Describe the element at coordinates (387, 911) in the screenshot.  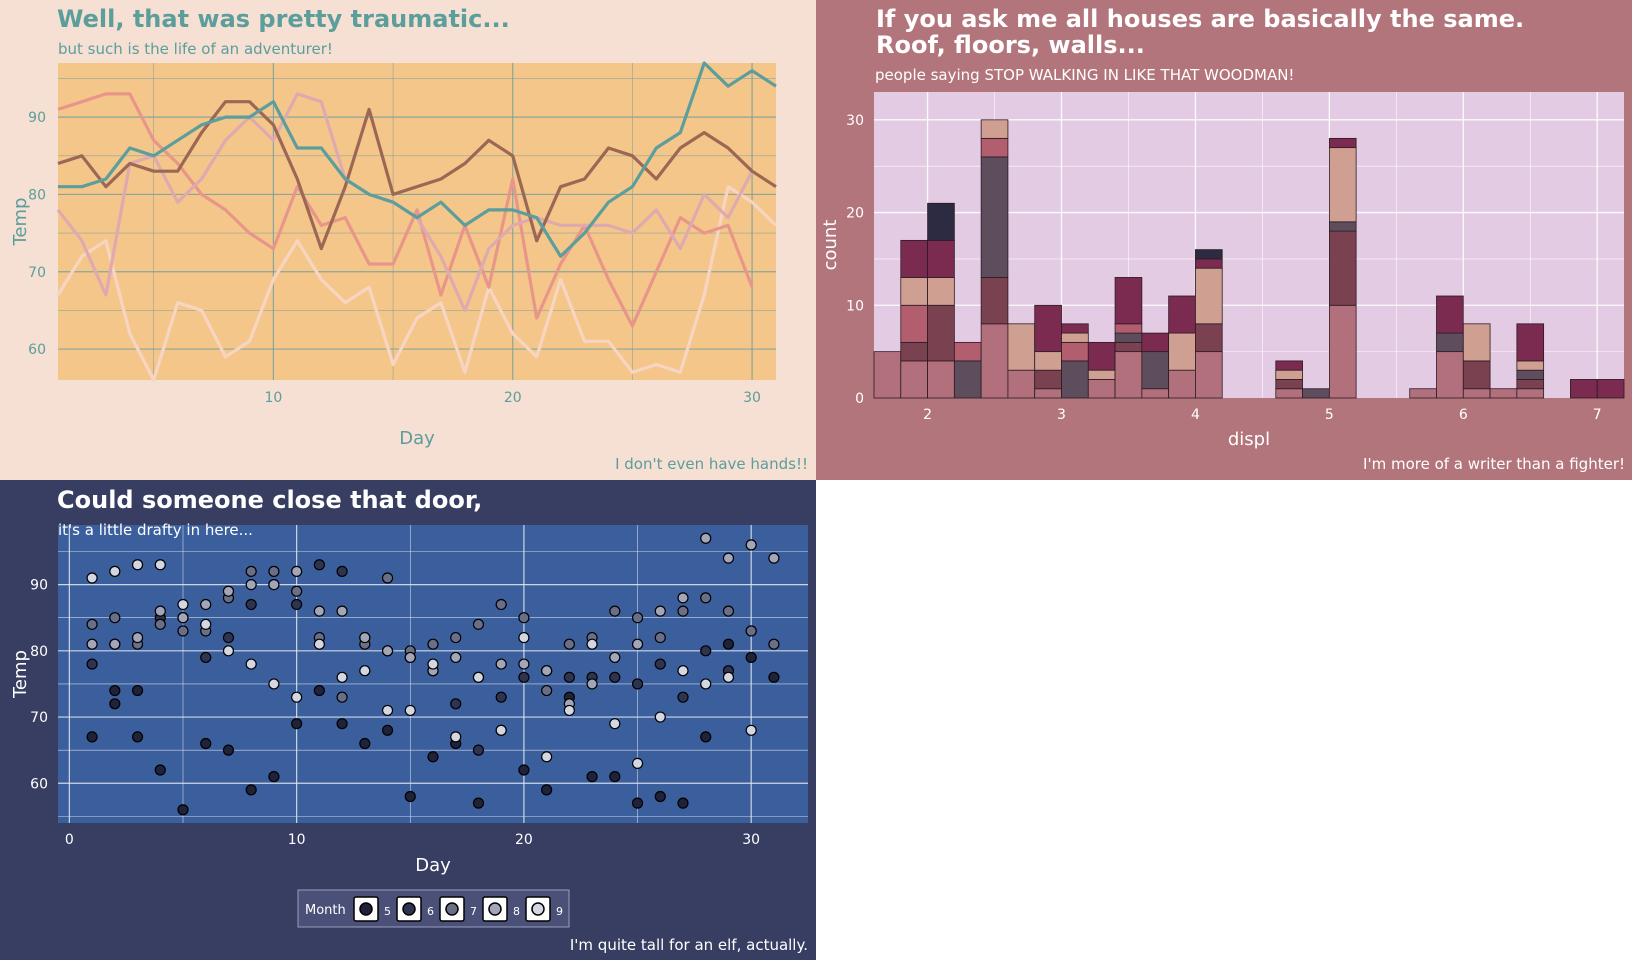
I see `legend-item-label: 5` at that location.